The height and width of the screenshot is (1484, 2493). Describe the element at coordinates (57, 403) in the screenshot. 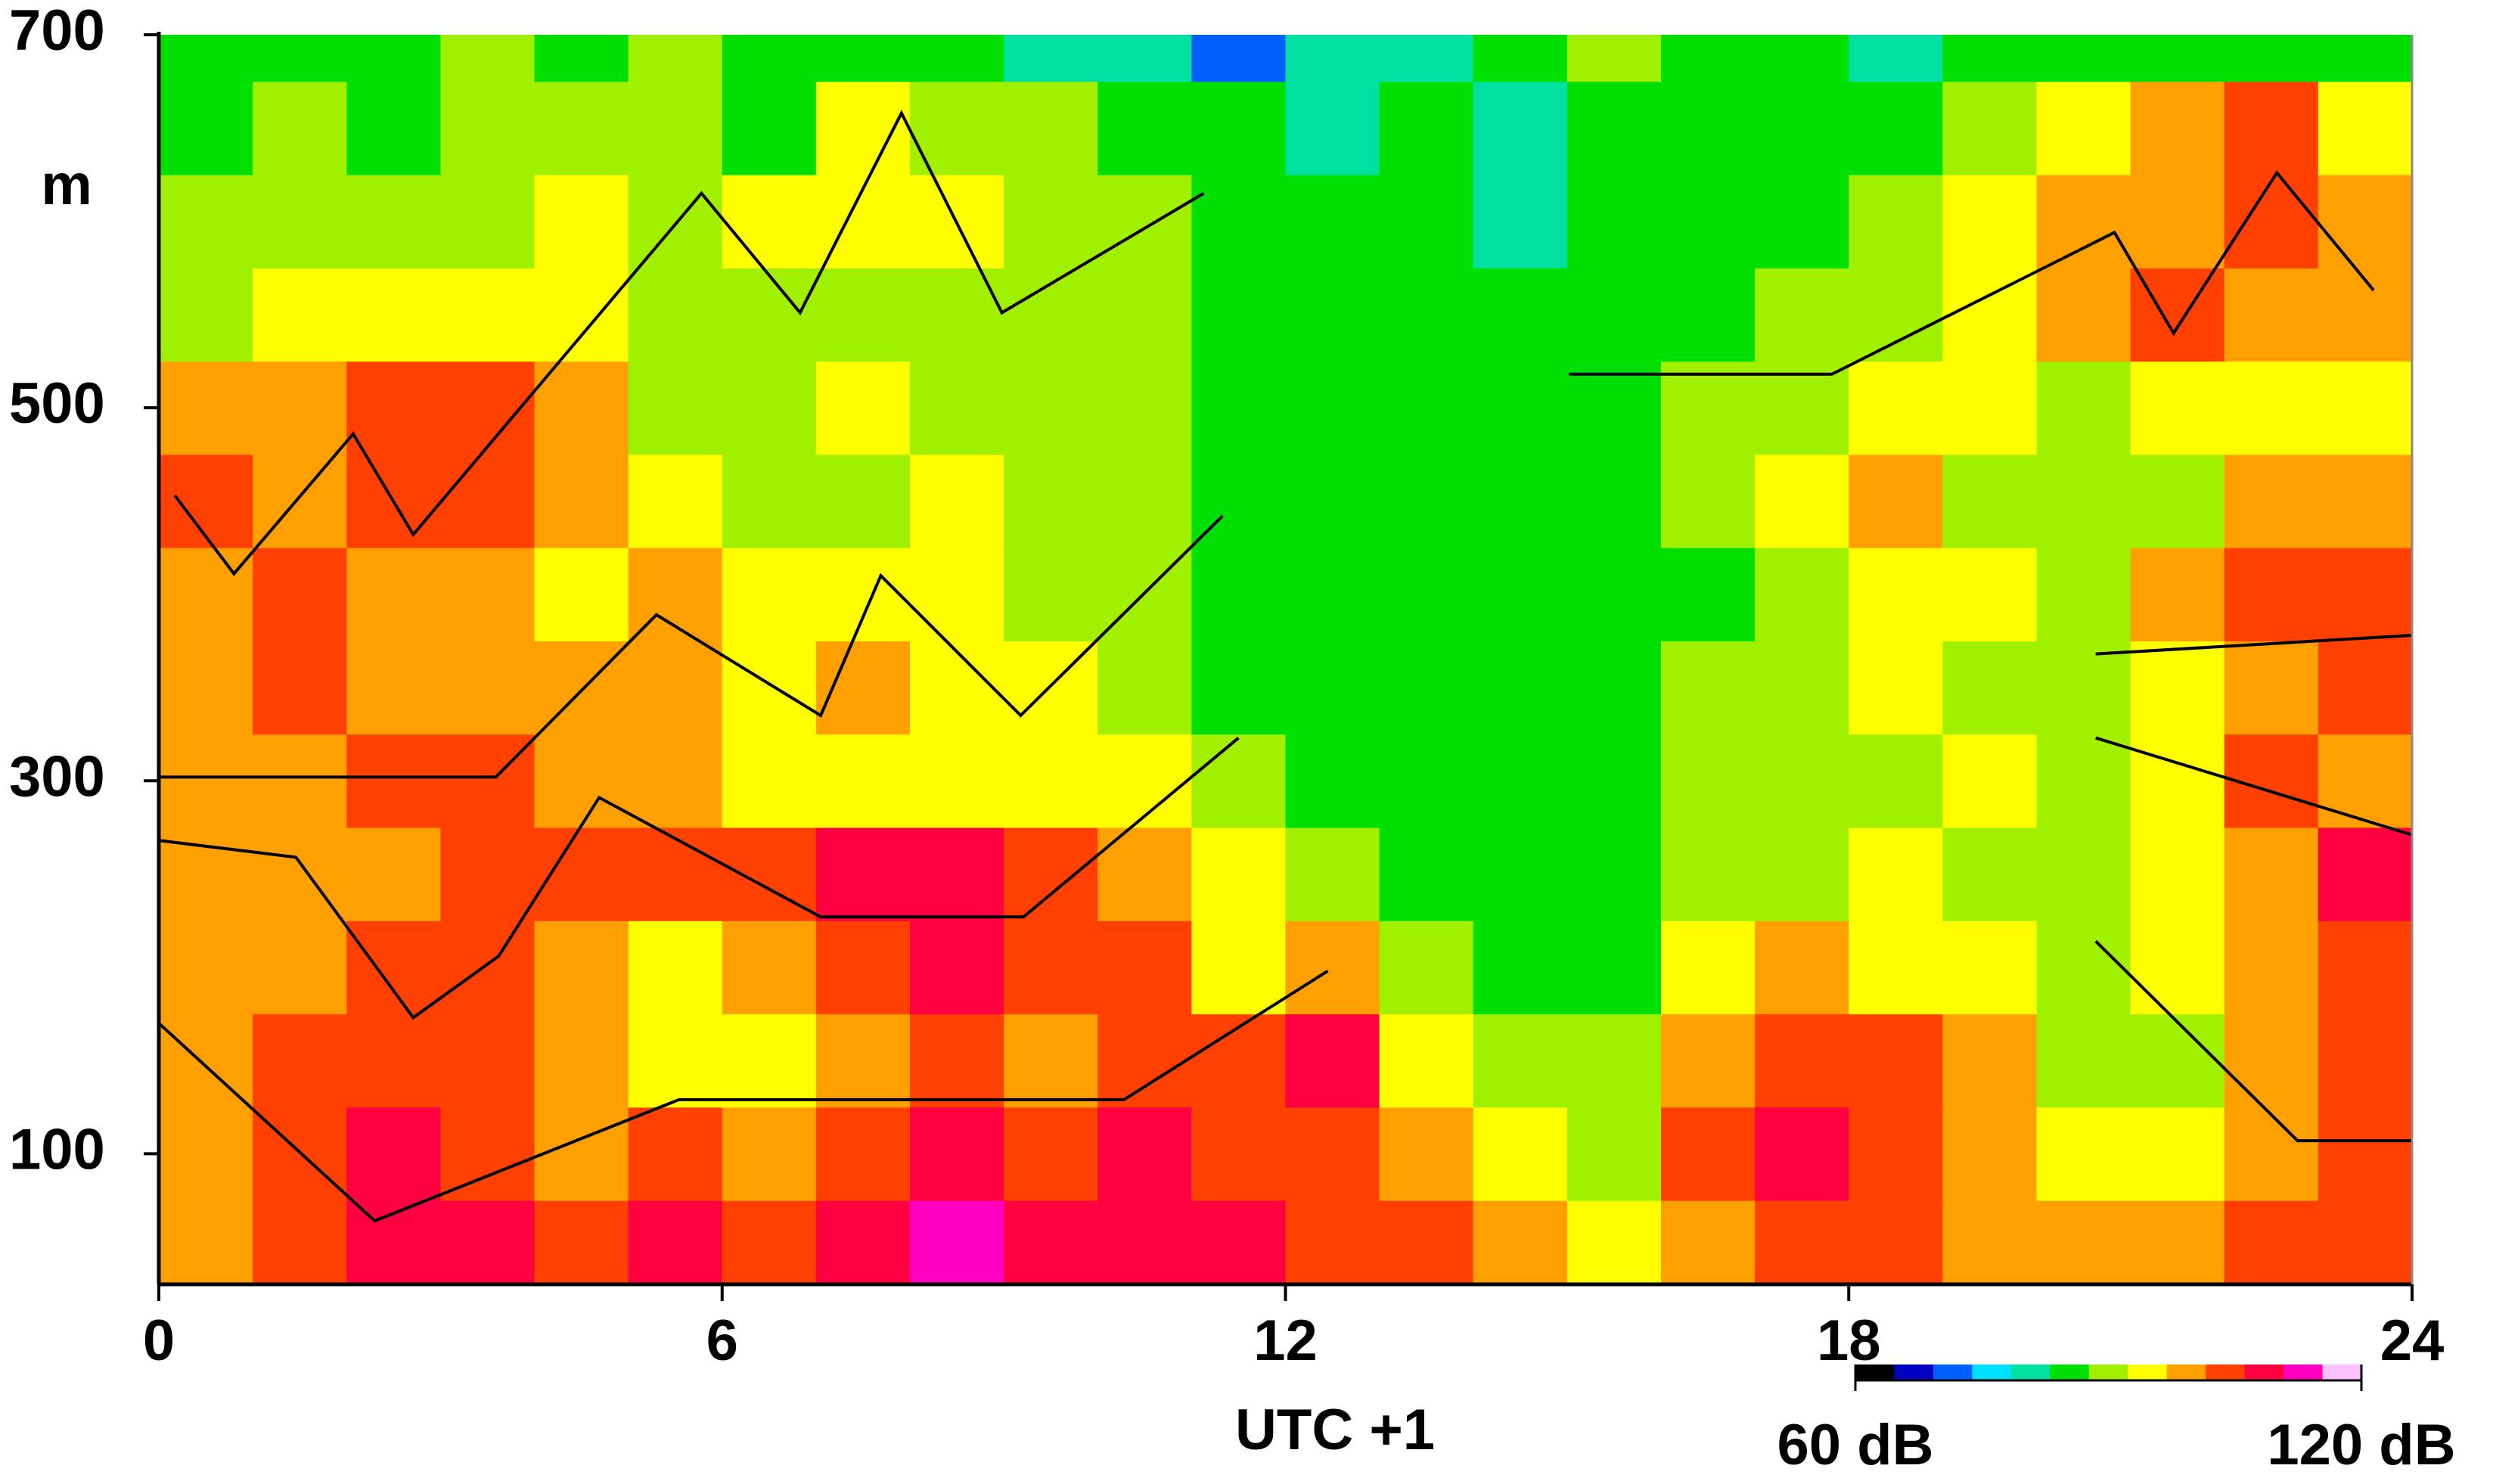

I see `y-tick-label: 500` at that location.